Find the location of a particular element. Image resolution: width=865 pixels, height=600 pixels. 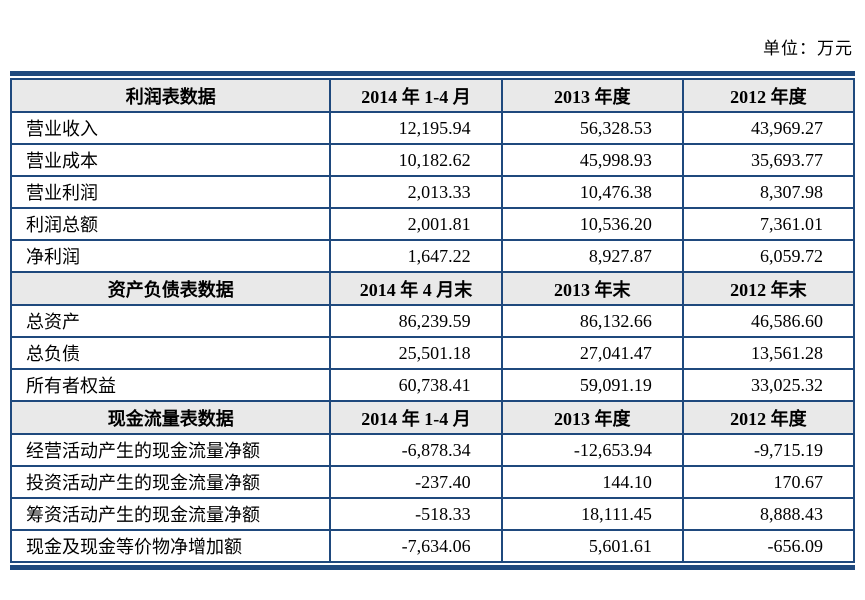

value-cell: 46,586.60 is located at coordinates (768, 321).